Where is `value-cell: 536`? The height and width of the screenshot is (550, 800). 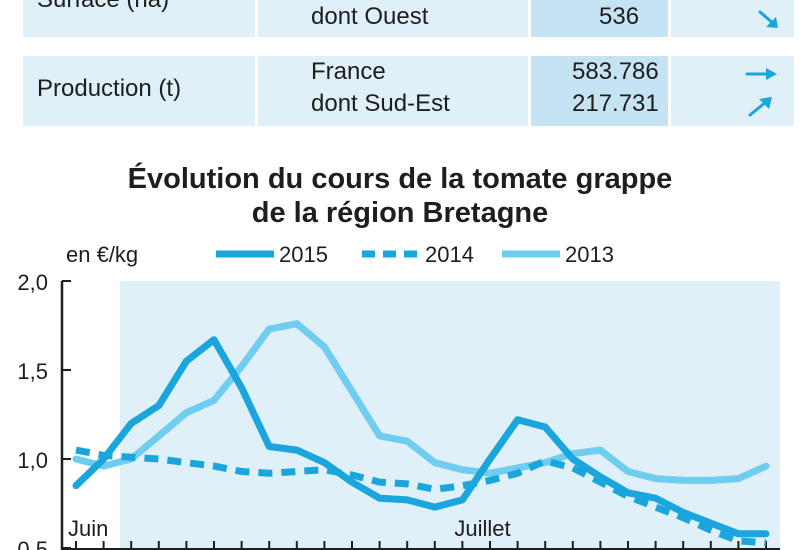
value-cell: 536 is located at coordinates (599, 18).